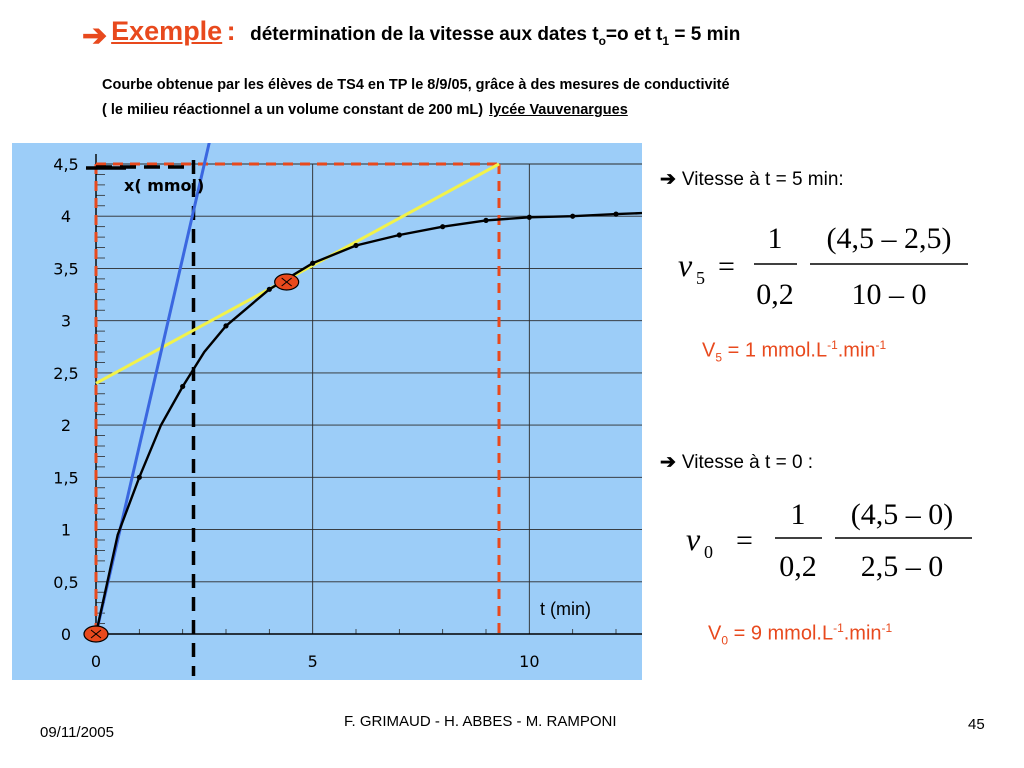 This screenshot has height=768, width=1024. What do you see at coordinates (889, 294) in the screenshot?
I see `formula-v5-den2: 10 – 0` at bounding box center [889, 294].